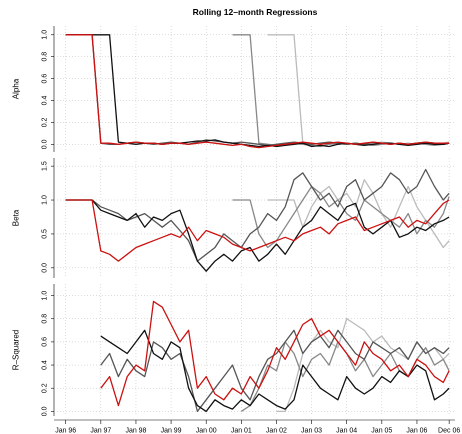 Image resolution: width=462 pixels, height=434 pixels. Describe the element at coordinates (65, 431) in the screenshot. I see `x-tick-label: Jan 96` at that location.